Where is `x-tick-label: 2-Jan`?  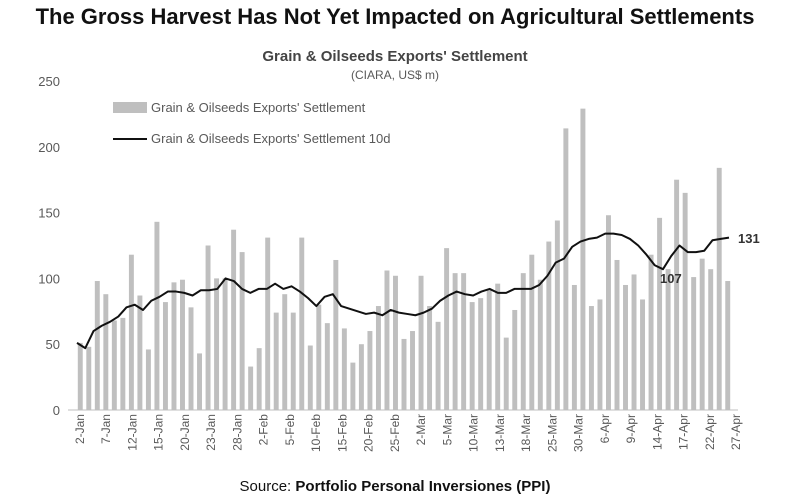 x-tick-label: 2-Jan is located at coordinates (80, 429).